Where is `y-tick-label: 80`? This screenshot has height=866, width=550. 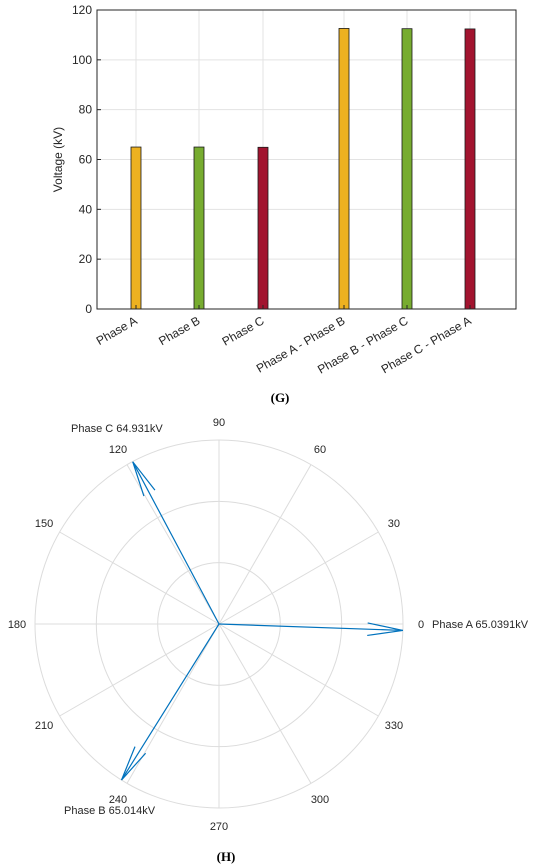
y-tick-label: 80 is located at coordinates (86, 110).